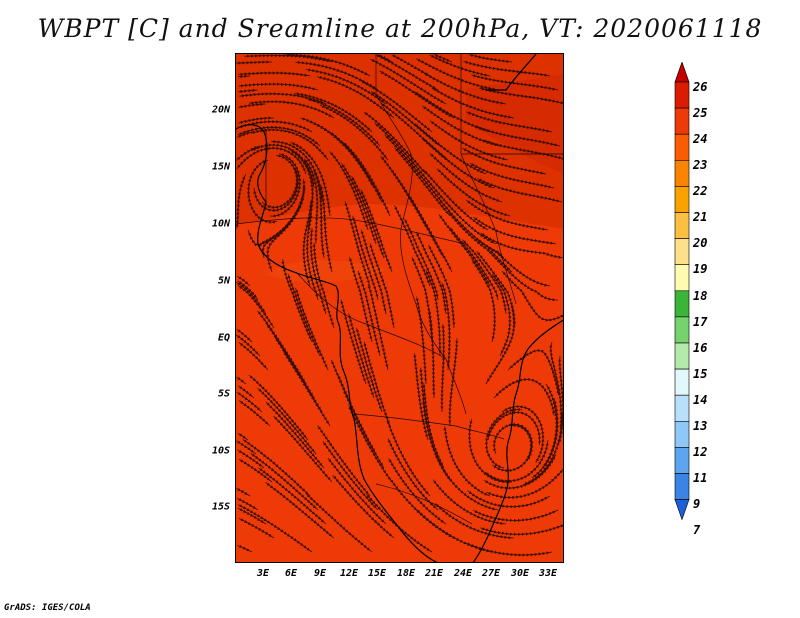 The height and width of the screenshot is (618, 800). Describe the element at coordinates (700, 374) in the screenshot. I see `colorbar-label: 15` at that location.